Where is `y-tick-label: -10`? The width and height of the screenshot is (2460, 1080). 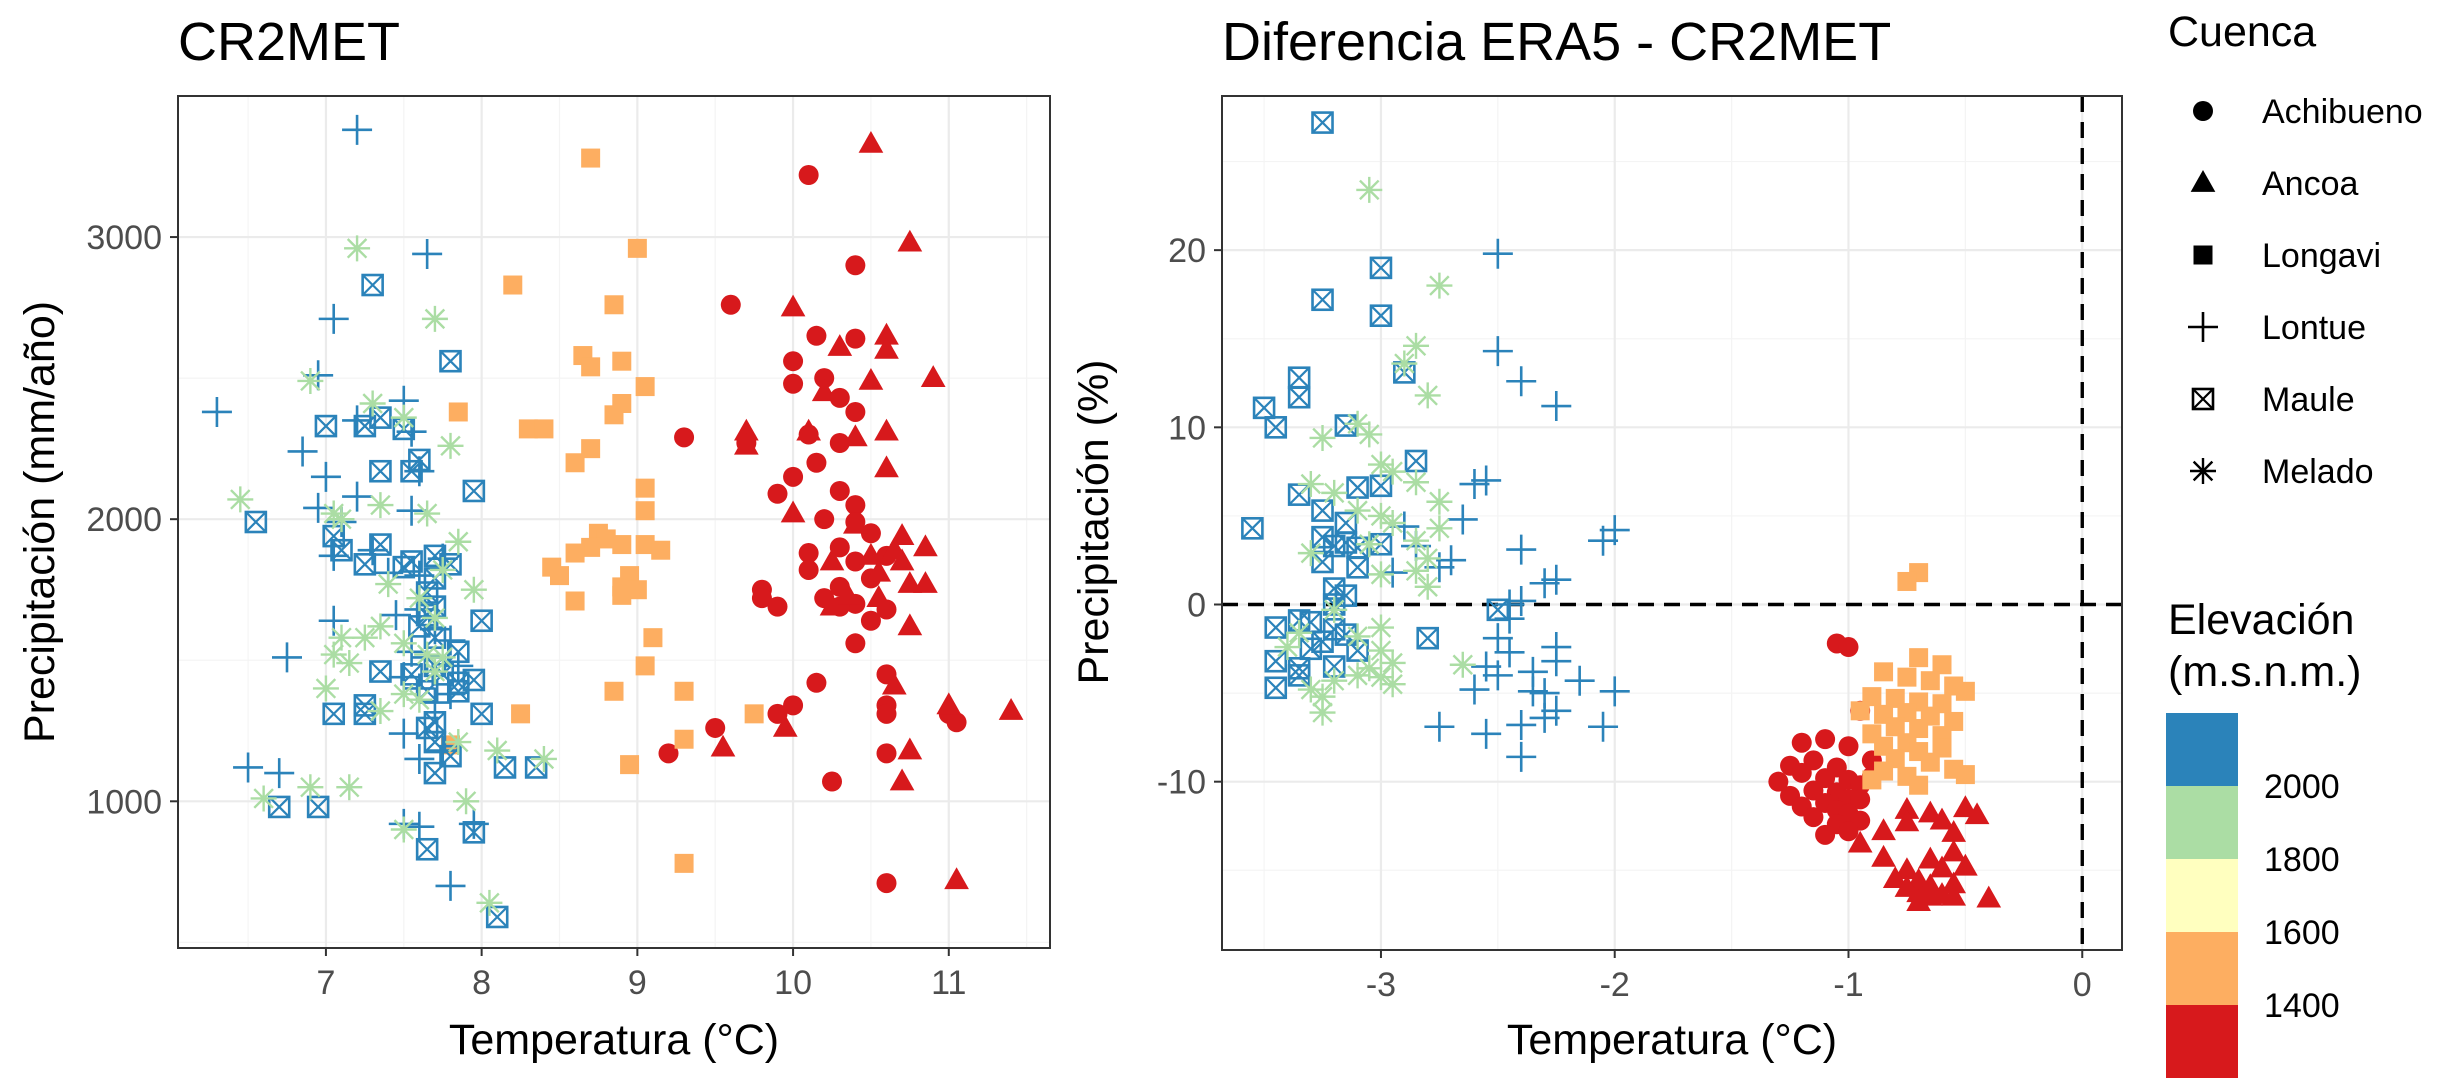
y-tick-label: -10 is located at coordinates (1181, 783).